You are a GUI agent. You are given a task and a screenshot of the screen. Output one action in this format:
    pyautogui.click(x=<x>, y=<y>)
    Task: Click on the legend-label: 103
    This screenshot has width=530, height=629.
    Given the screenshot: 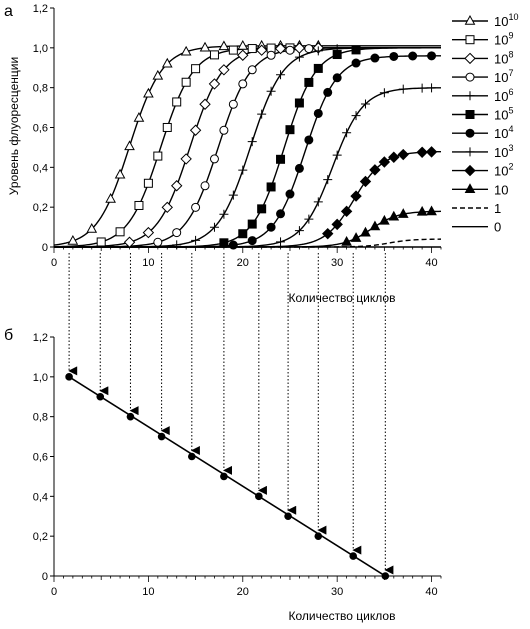 What is the action you would take?
    pyautogui.click(x=503, y=151)
    